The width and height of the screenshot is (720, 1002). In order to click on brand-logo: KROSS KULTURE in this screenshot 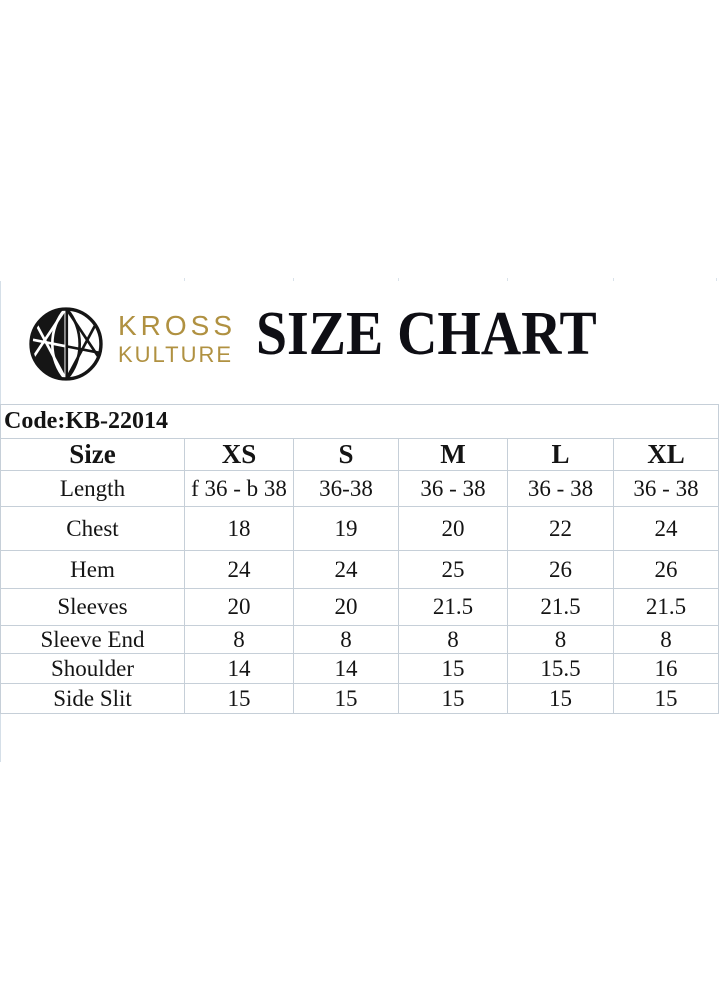, I will do `click(132, 344)`.